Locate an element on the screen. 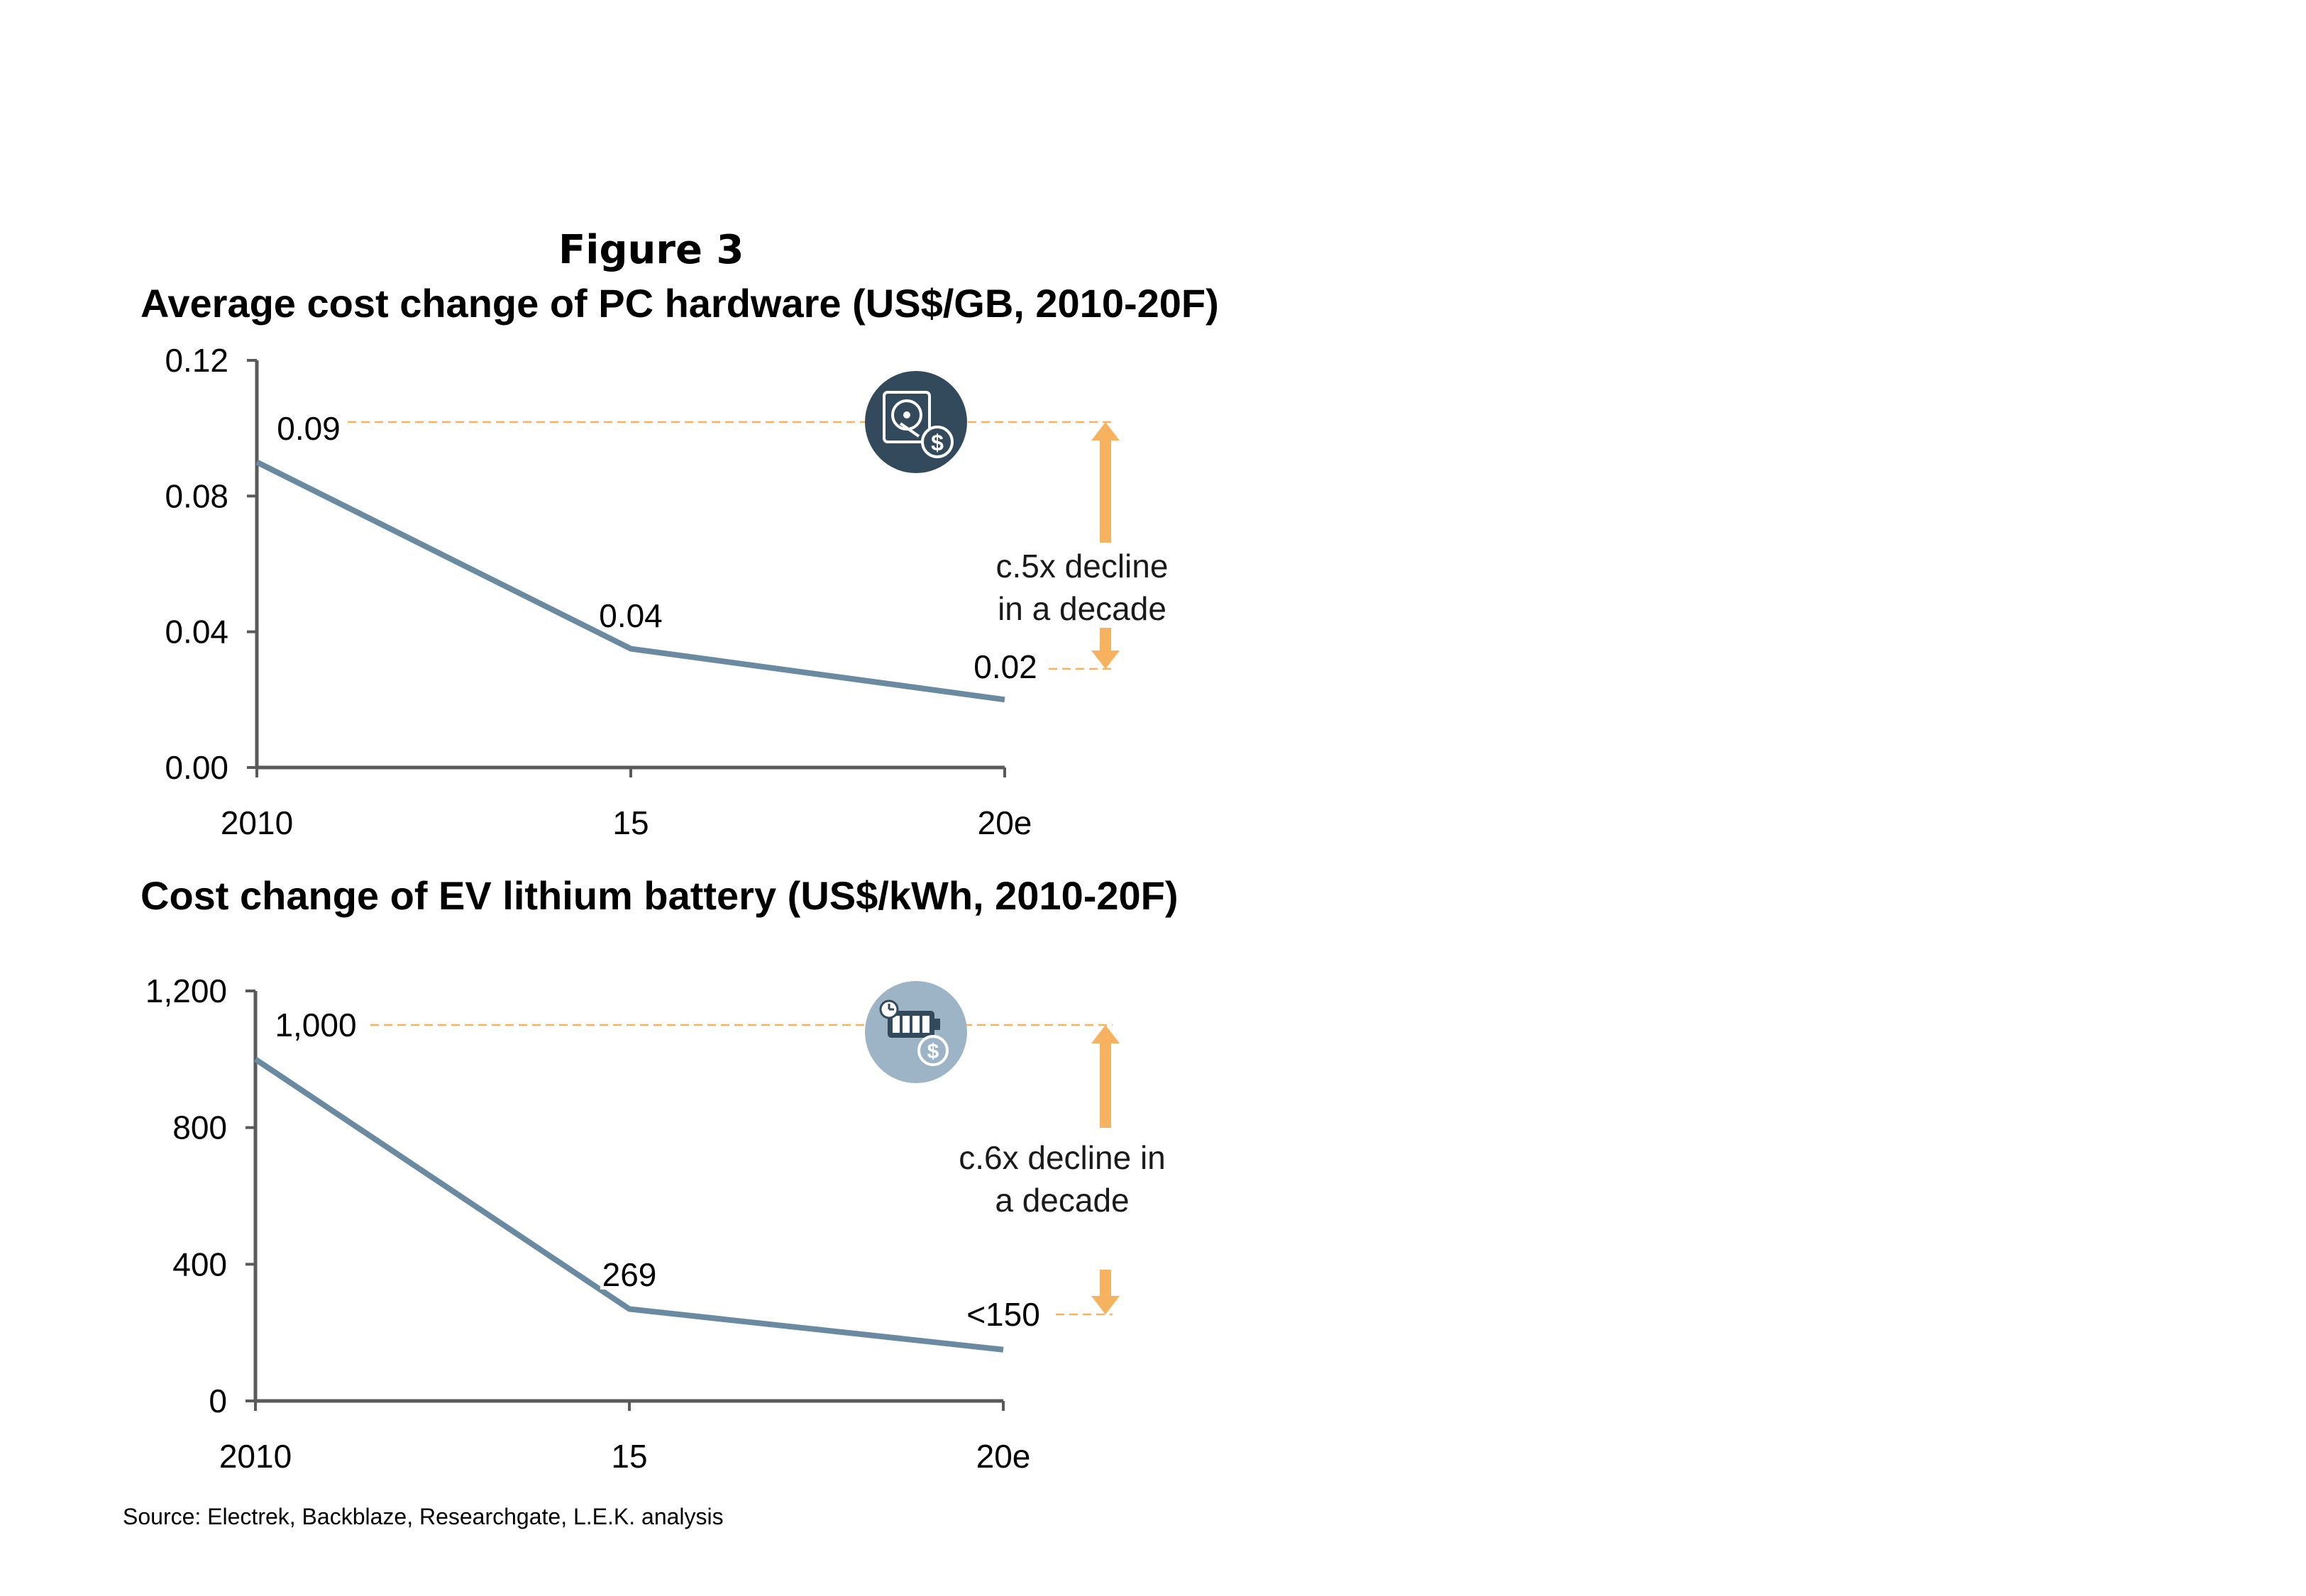 This screenshot has height=1596, width=2306. data-label: 1,000 is located at coordinates (315, 1025).